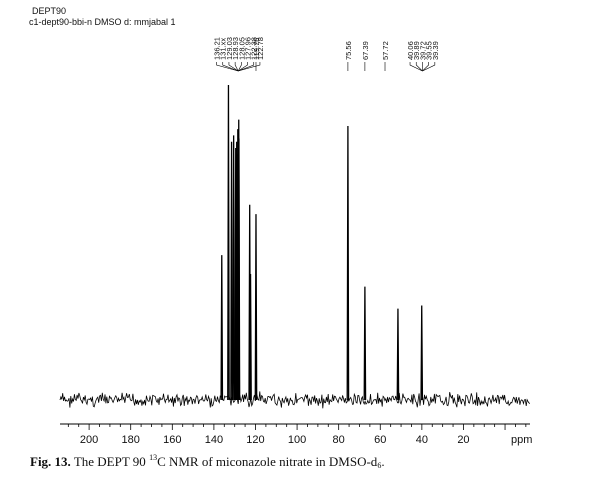 The width and height of the screenshot is (593, 477). I want to click on x-tick-label: 140, so click(214, 440).